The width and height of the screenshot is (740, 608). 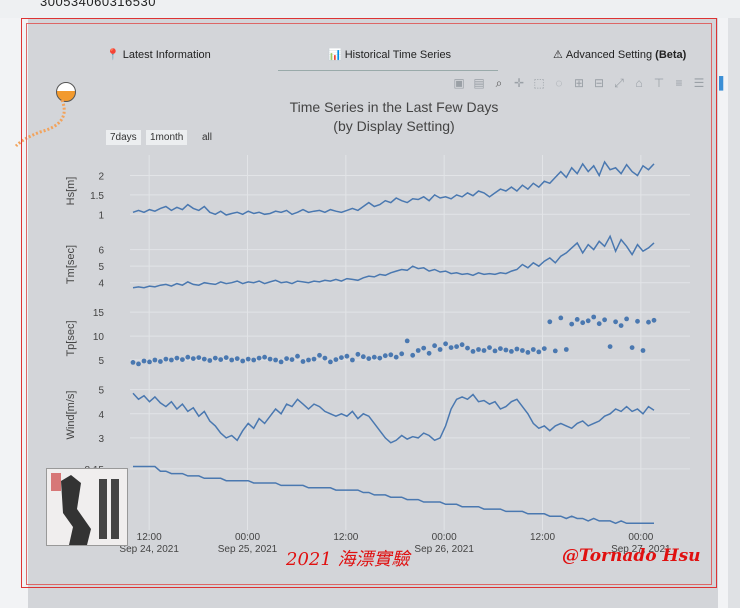 What do you see at coordinates (479, 83) in the screenshot?
I see `save-icon: ▤` at bounding box center [479, 83].